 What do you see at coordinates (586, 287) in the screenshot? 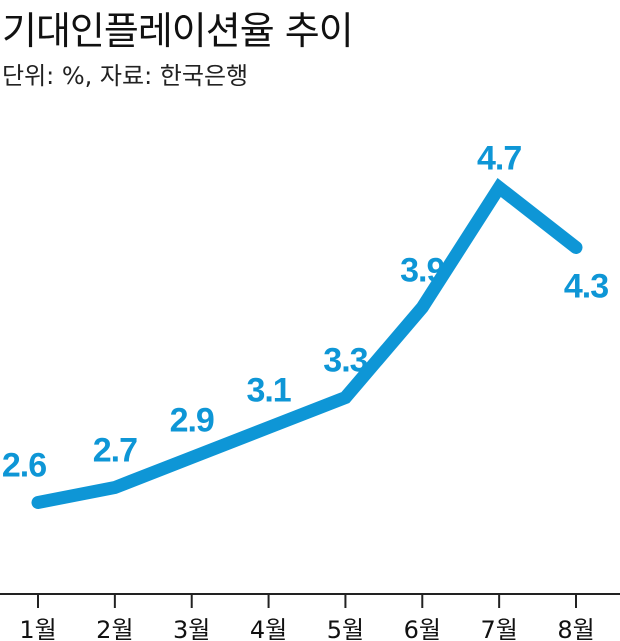
I see `data-label-8: 4.3` at bounding box center [586, 287].